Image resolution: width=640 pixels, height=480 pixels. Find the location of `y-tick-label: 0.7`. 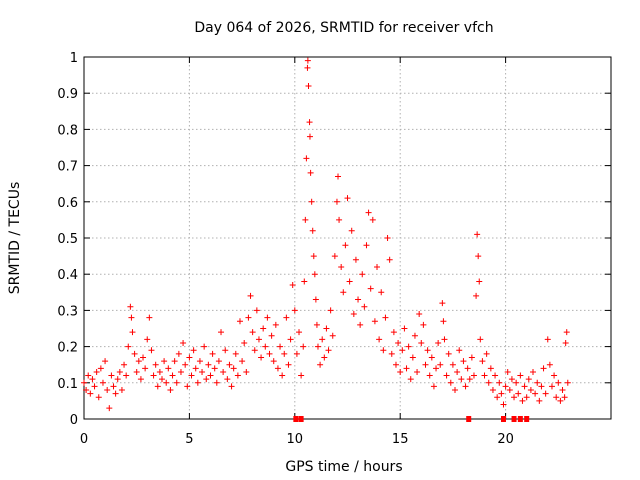

y-tick-label: 0.7 is located at coordinates (67, 167).